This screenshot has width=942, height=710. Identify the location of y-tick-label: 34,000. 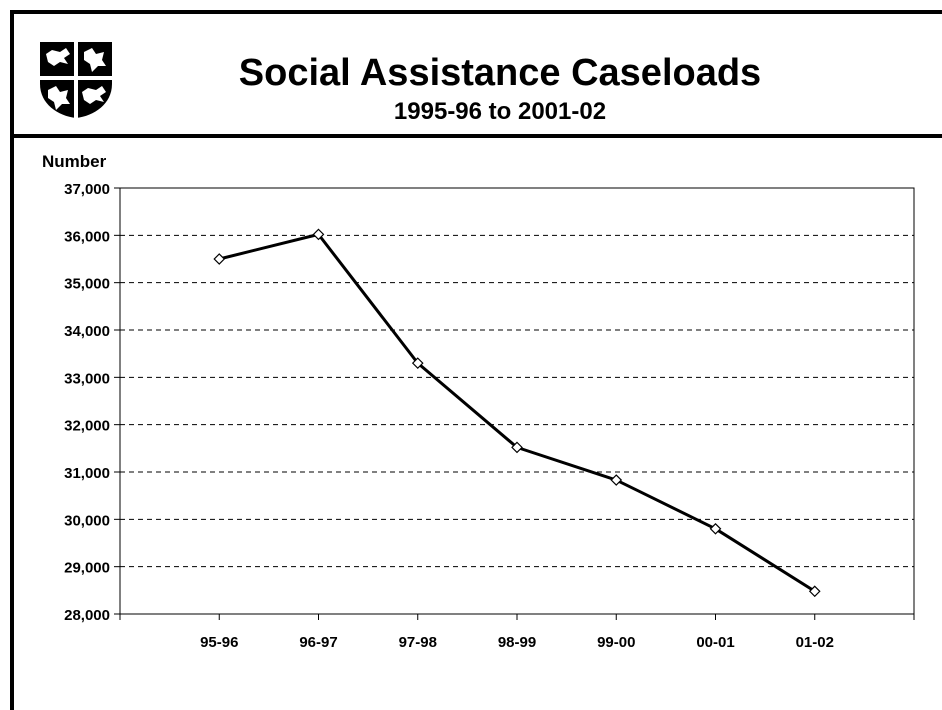
(87, 331).